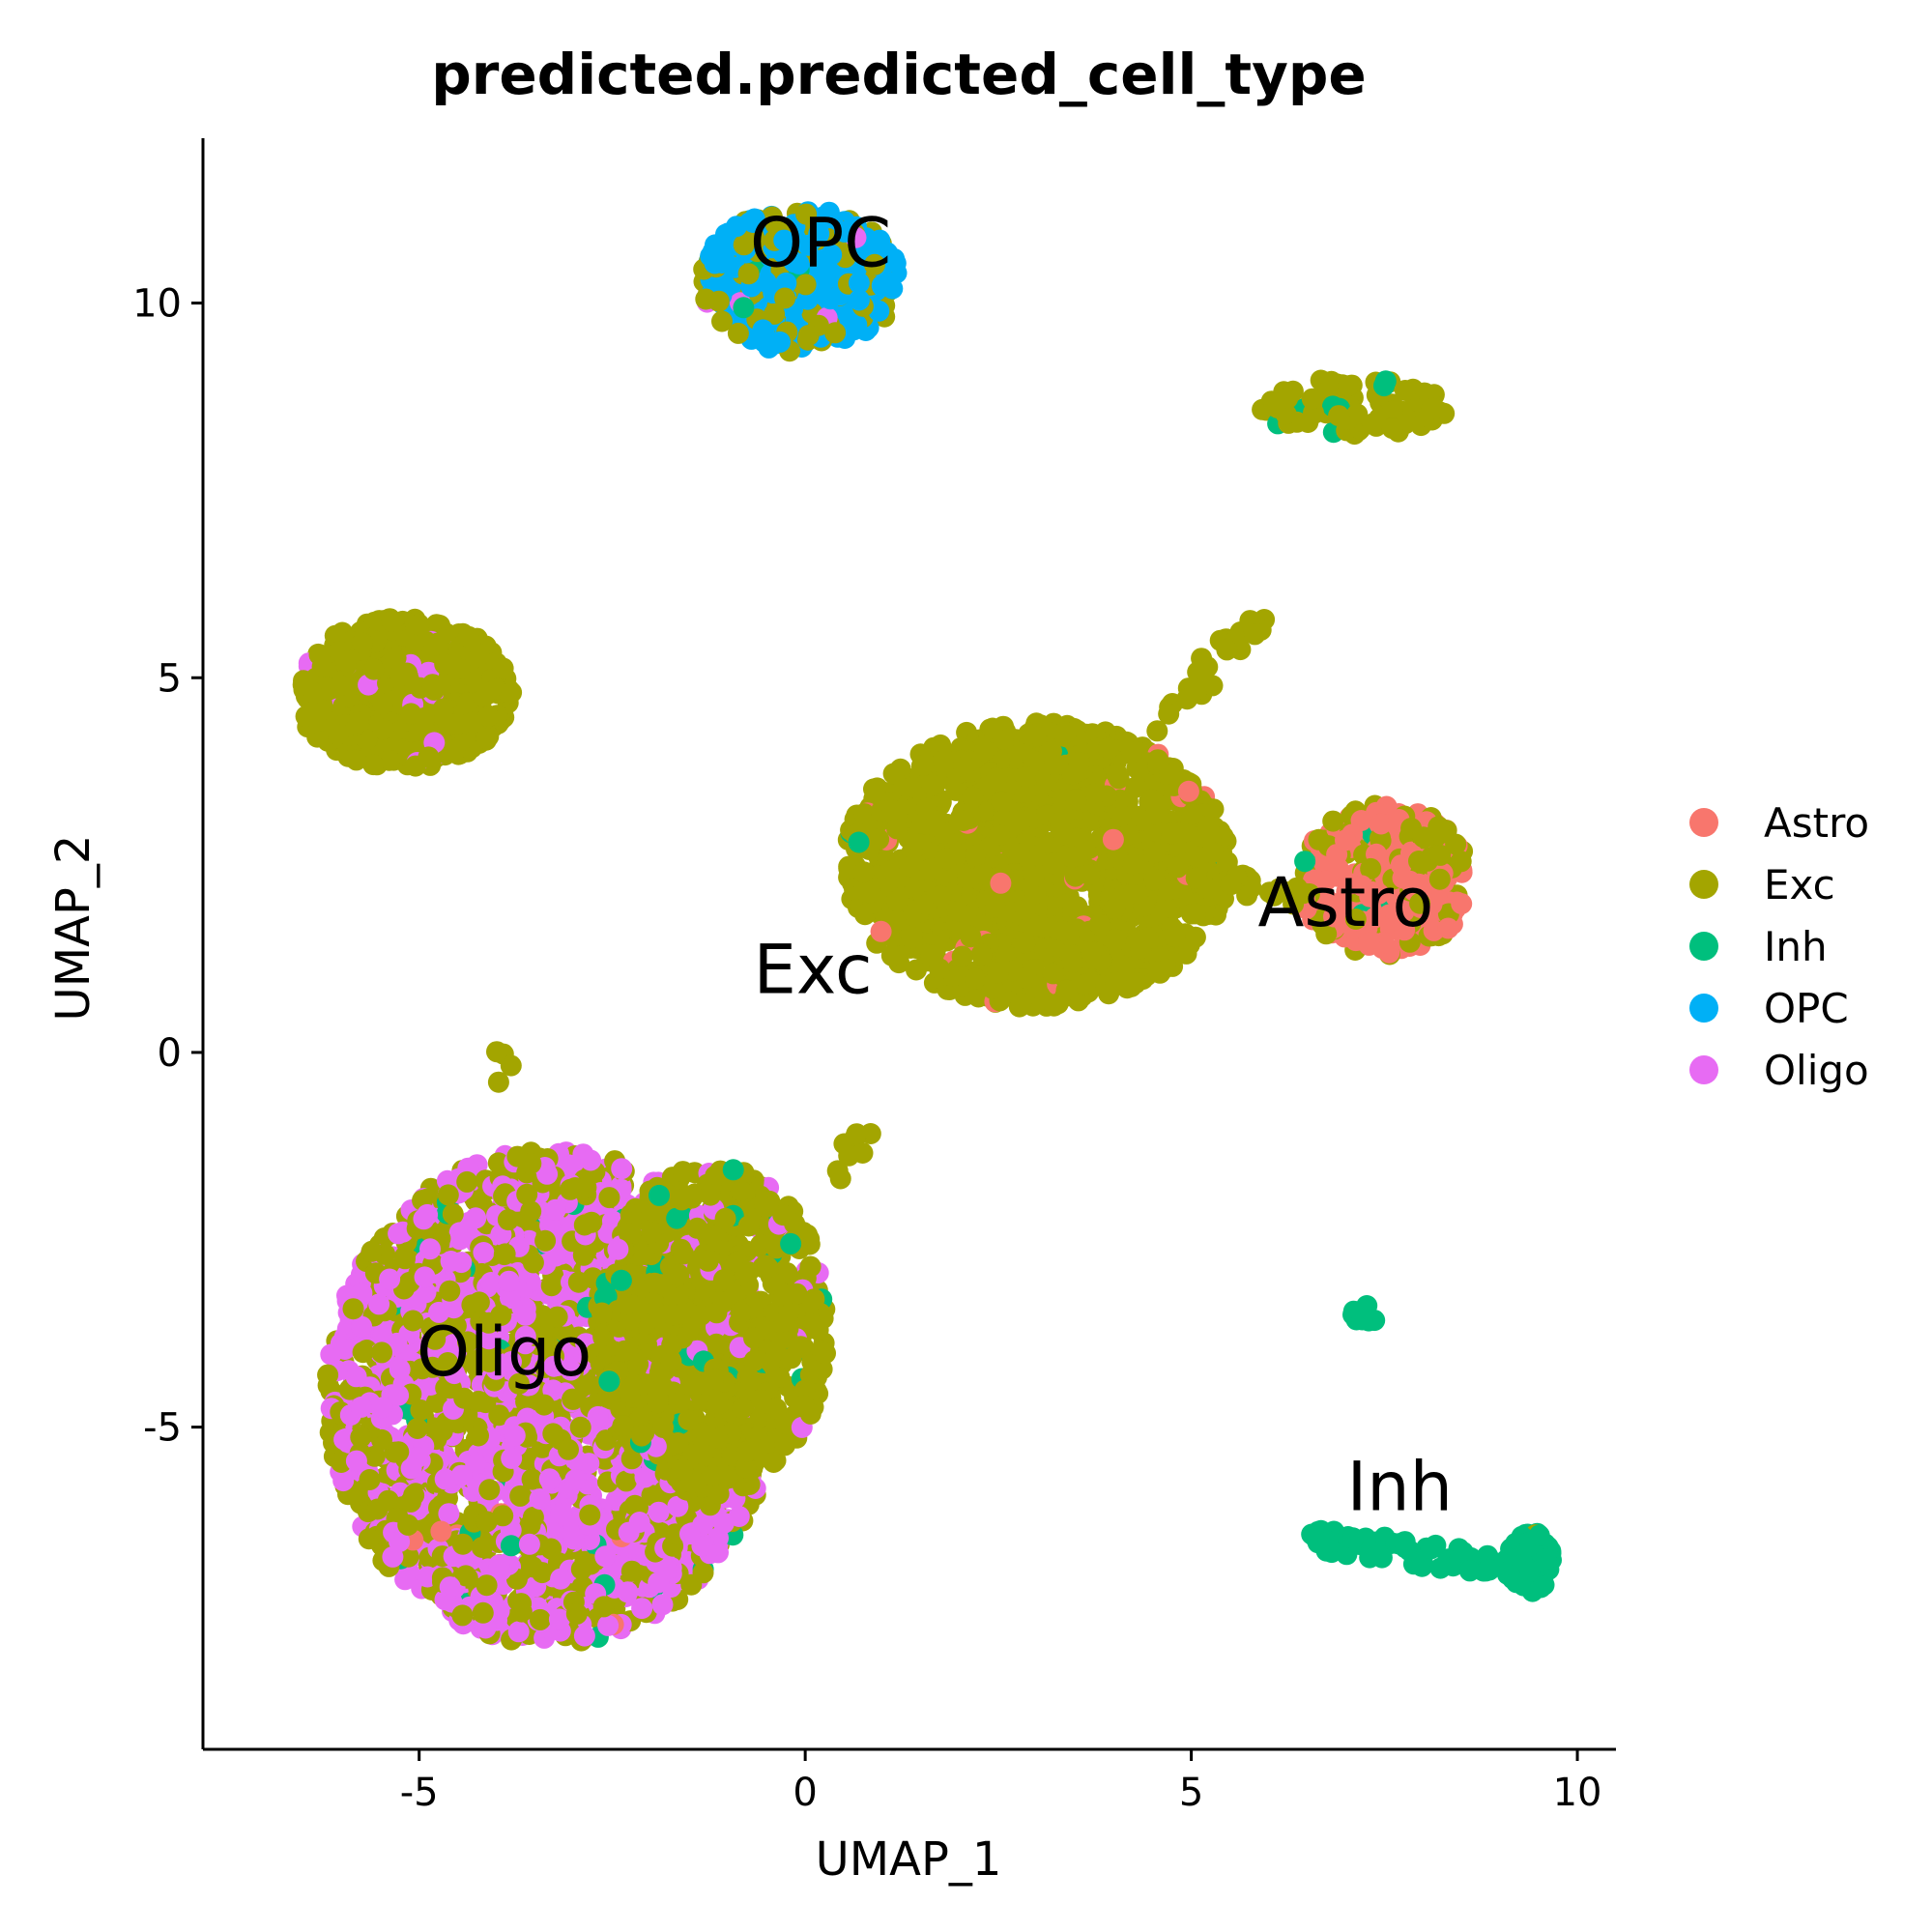  Describe the element at coordinates (1384, 386) in the screenshot. I see `point-inh` at that location.